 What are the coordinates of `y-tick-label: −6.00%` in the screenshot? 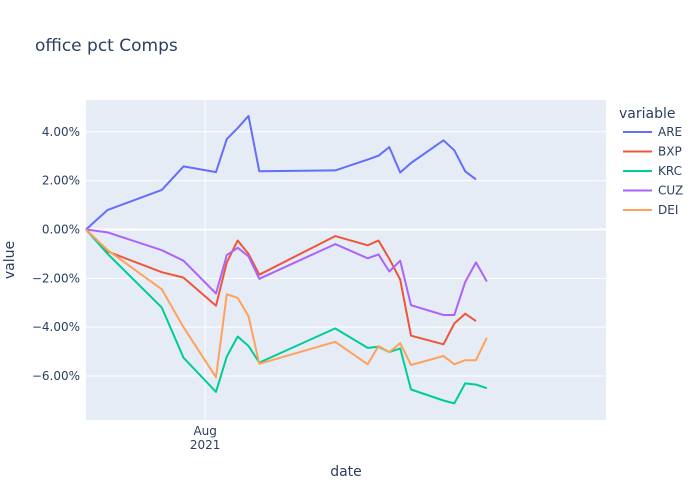 It's located at (56, 376).